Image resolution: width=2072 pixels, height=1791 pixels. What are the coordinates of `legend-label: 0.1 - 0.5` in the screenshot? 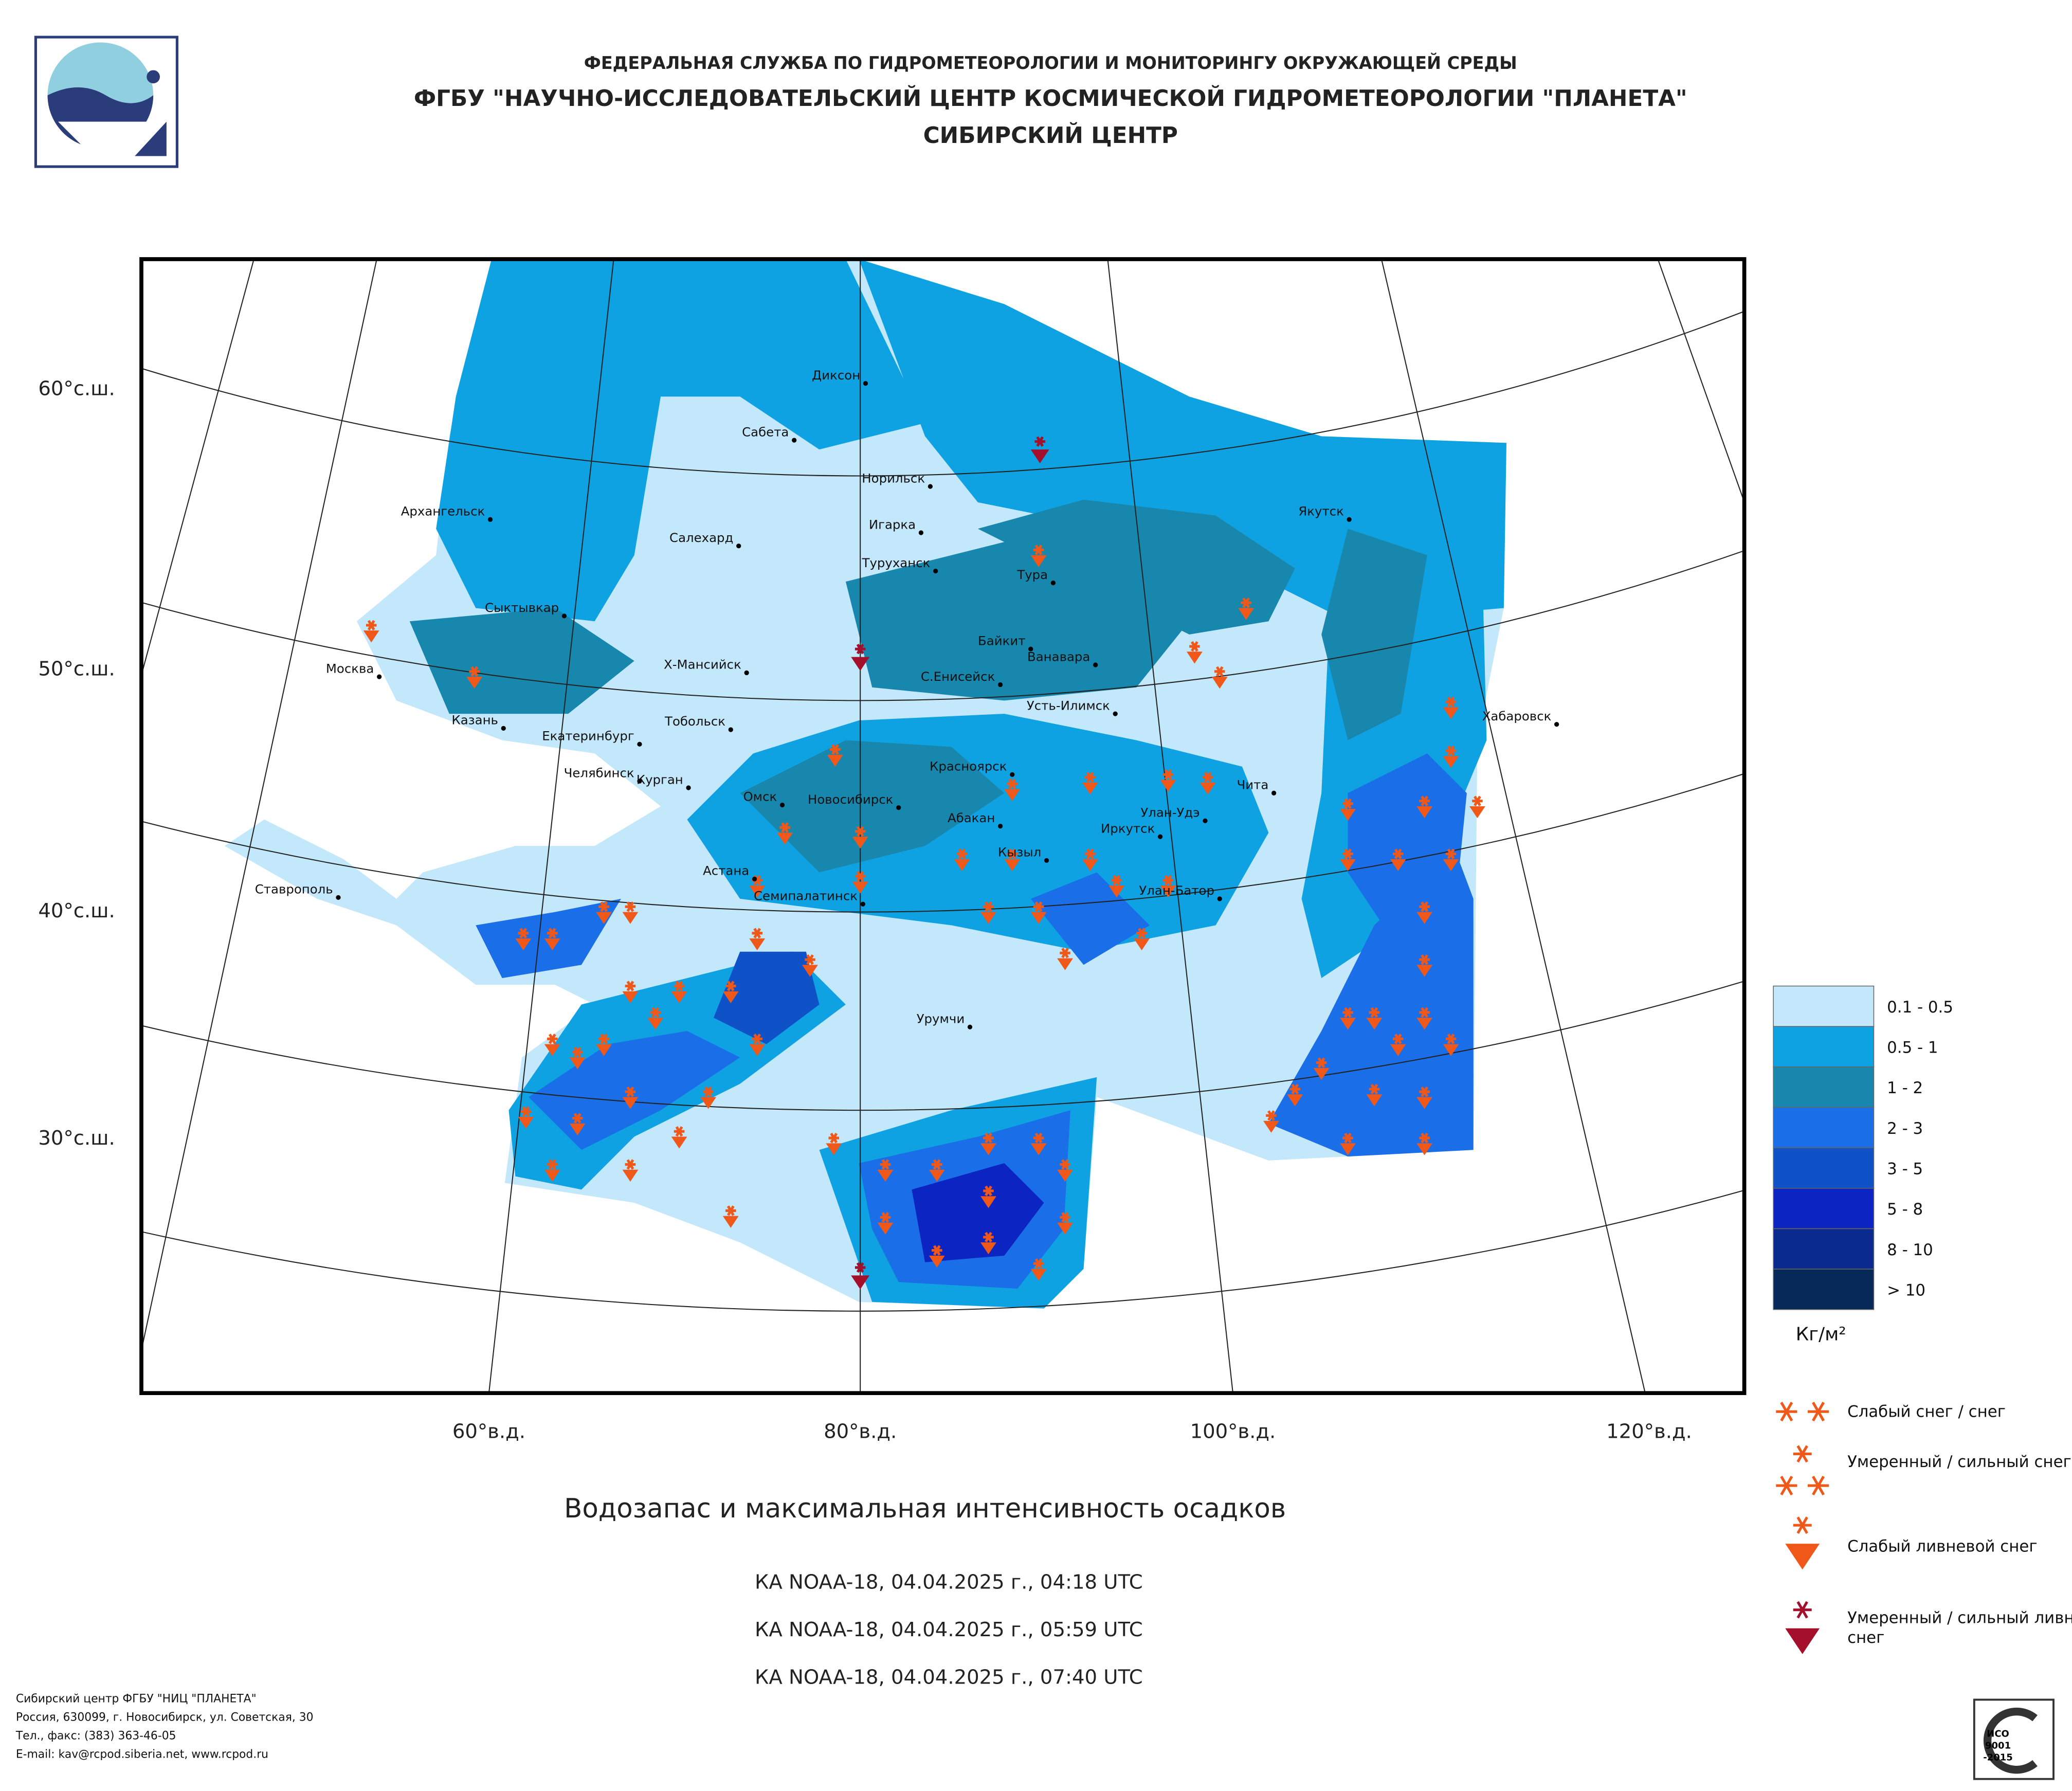 It's located at (1920, 1008).